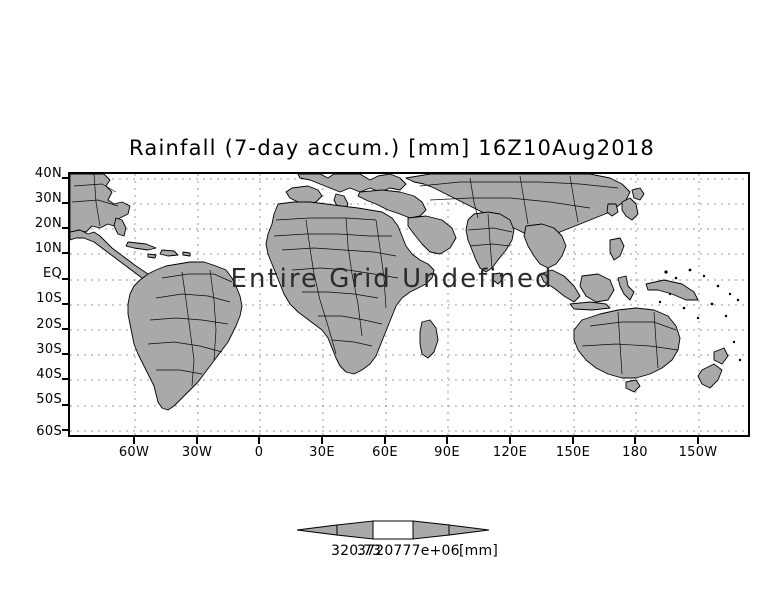 The image size is (784, 612). What do you see at coordinates (120, 227) in the screenshot?
I see `land-florida` at bounding box center [120, 227].